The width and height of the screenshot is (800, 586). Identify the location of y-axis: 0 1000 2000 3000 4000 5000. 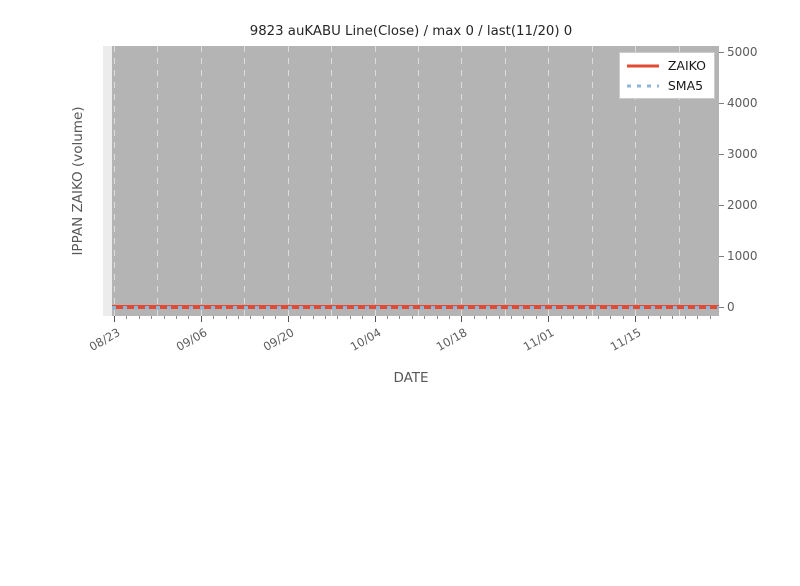
(754, 181).